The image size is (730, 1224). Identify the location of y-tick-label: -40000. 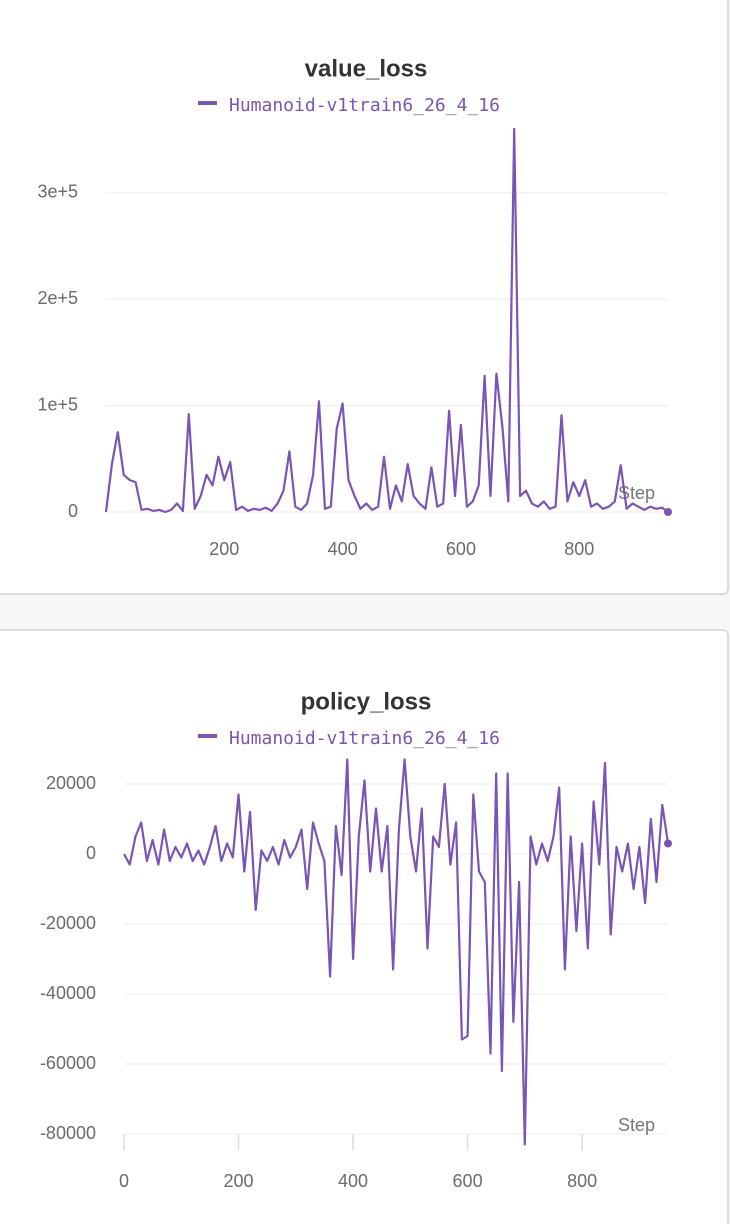
(68, 993).